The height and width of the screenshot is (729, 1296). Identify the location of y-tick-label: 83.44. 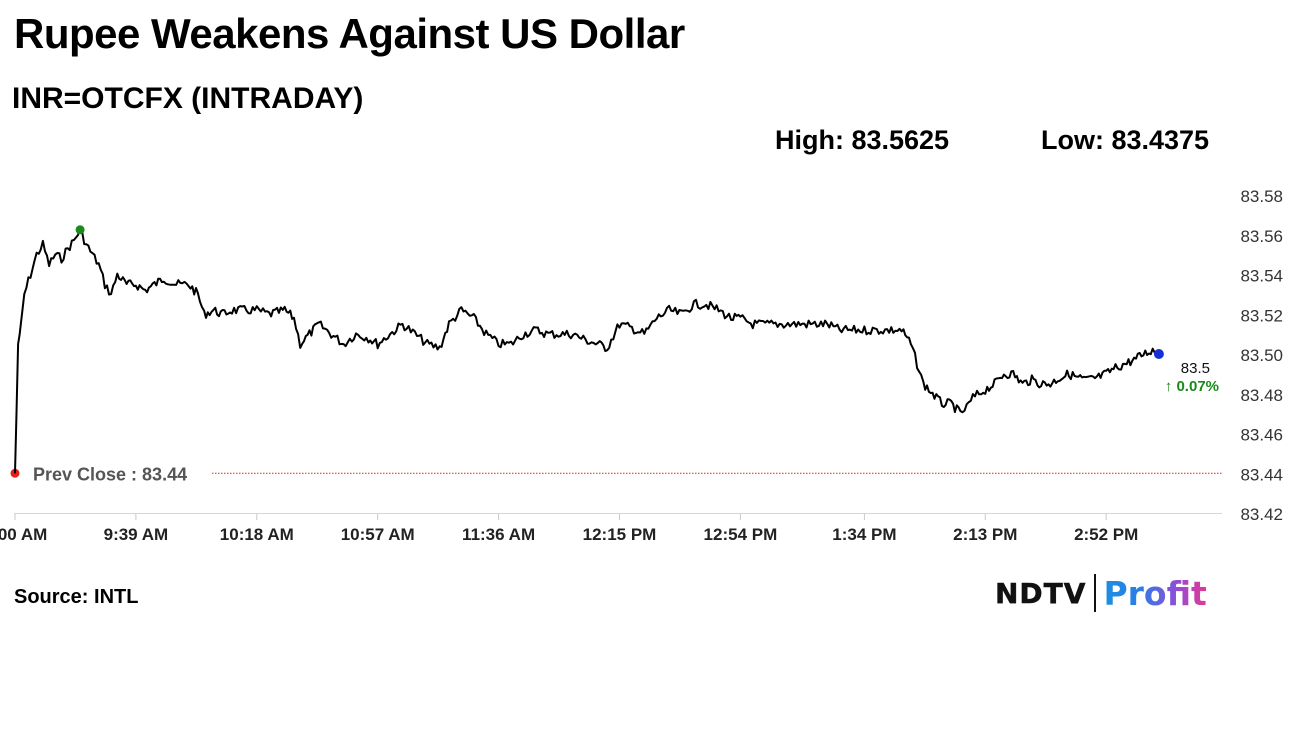
(1261, 474).